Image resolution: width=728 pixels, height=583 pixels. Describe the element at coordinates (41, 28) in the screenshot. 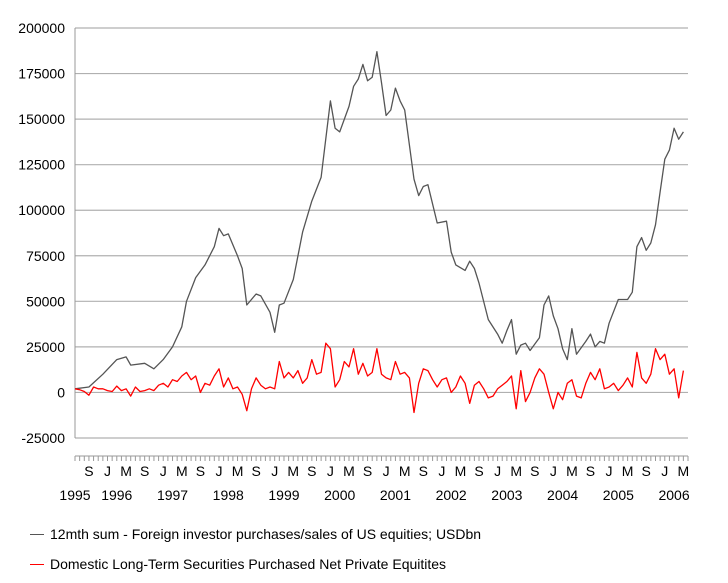

I see `y-tick-label: 200000` at that location.